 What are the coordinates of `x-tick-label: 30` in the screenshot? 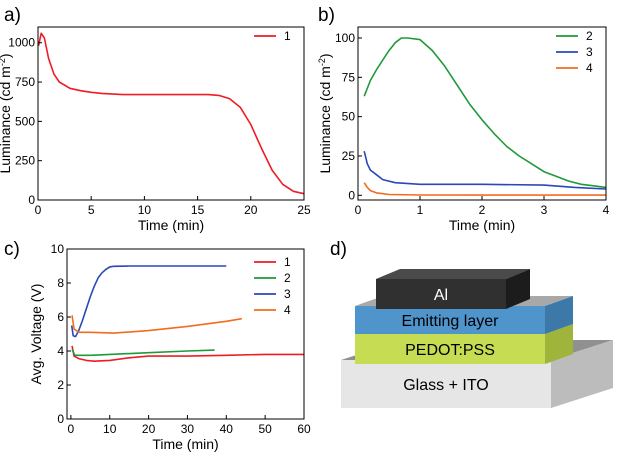 It's located at (188, 429).